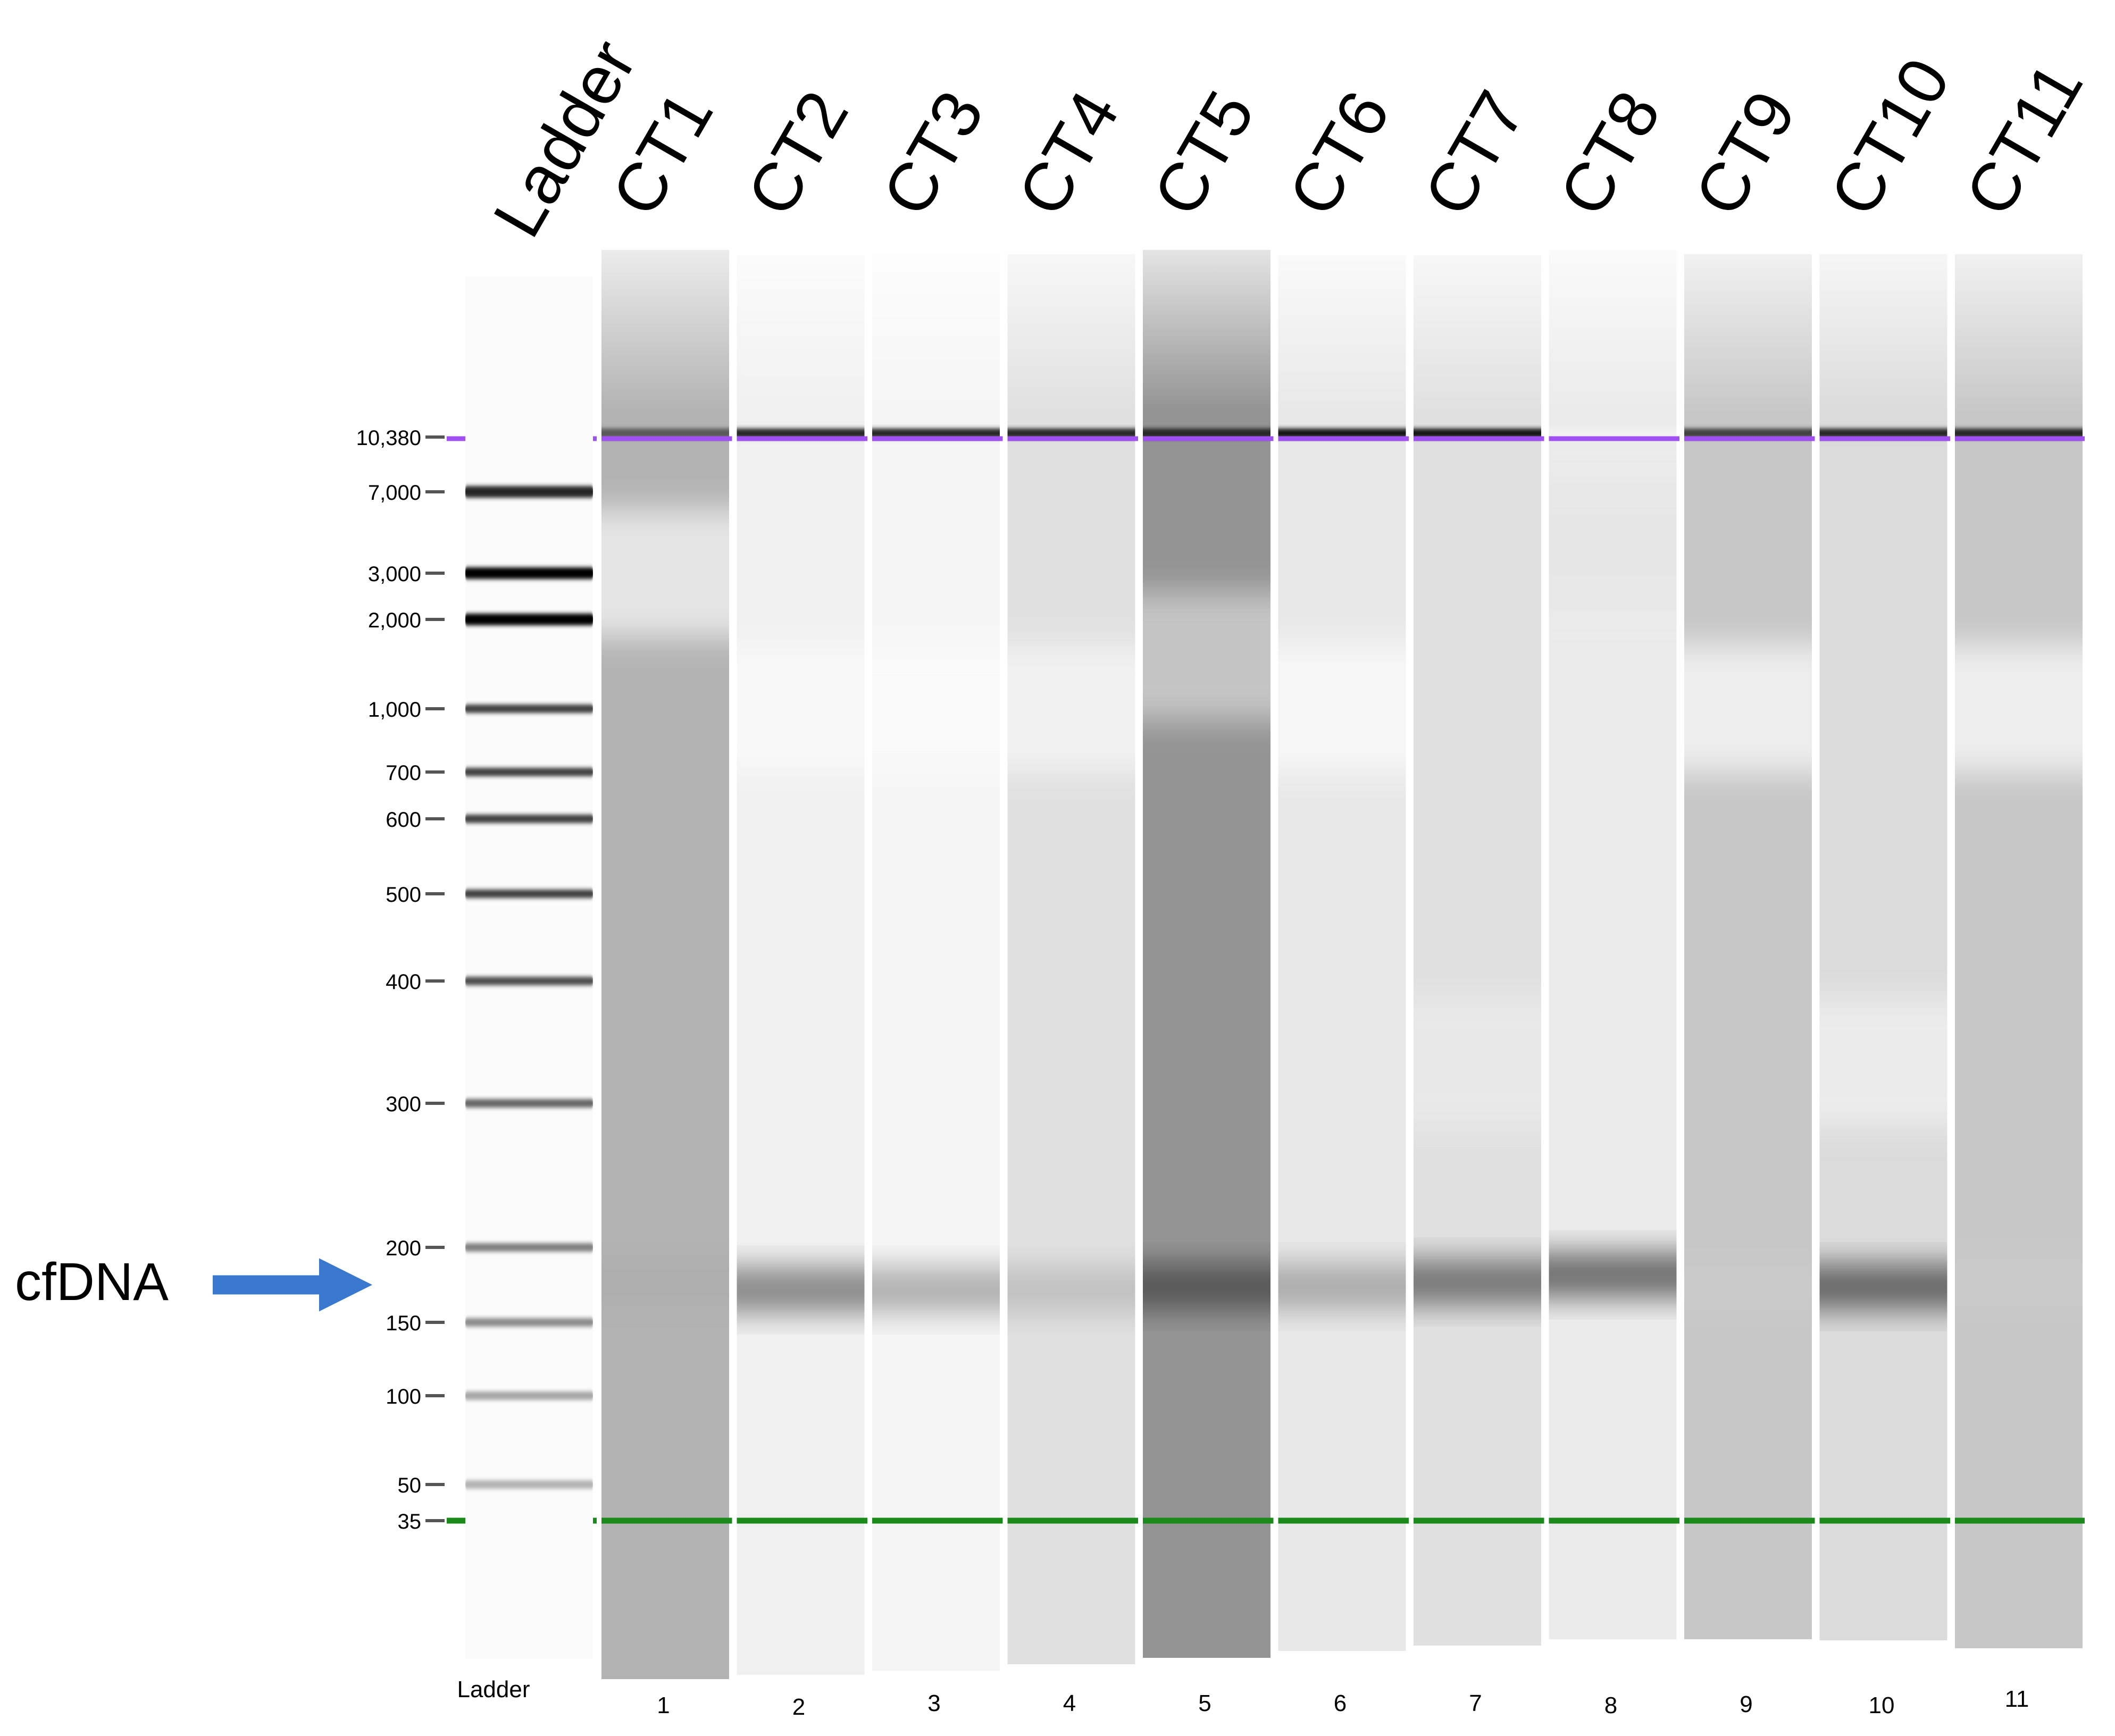 The height and width of the screenshot is (1736, 2115). What do you see at coordinates (564, 138) in the screenshot?
I see `ladder-header-label: Ladder` at bounding box center [564, 138].